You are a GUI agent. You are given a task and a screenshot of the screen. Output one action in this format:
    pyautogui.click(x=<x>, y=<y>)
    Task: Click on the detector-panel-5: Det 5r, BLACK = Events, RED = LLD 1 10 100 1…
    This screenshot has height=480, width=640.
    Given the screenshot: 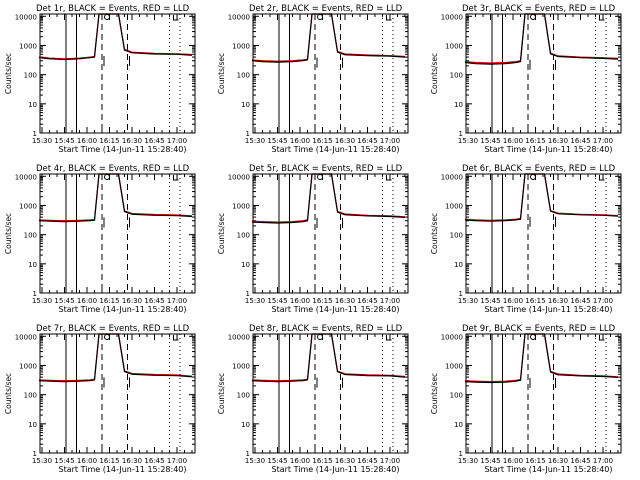 What is the action you would take?
    pyautogui.click(x=313, y=239)
    